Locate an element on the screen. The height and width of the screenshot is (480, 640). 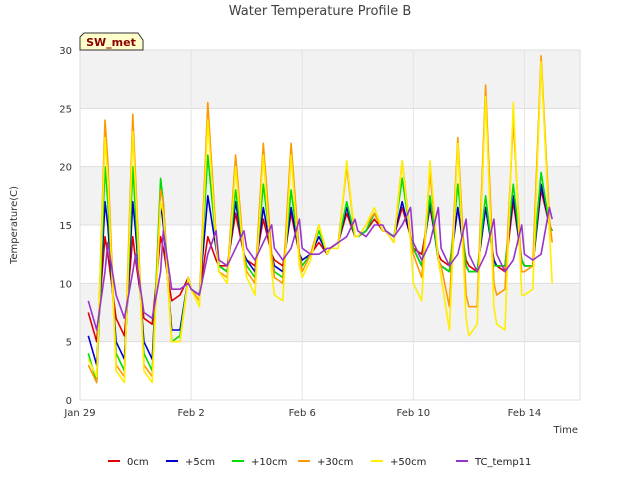
y-tick-label: 25 is located at coordinates (65, 109).